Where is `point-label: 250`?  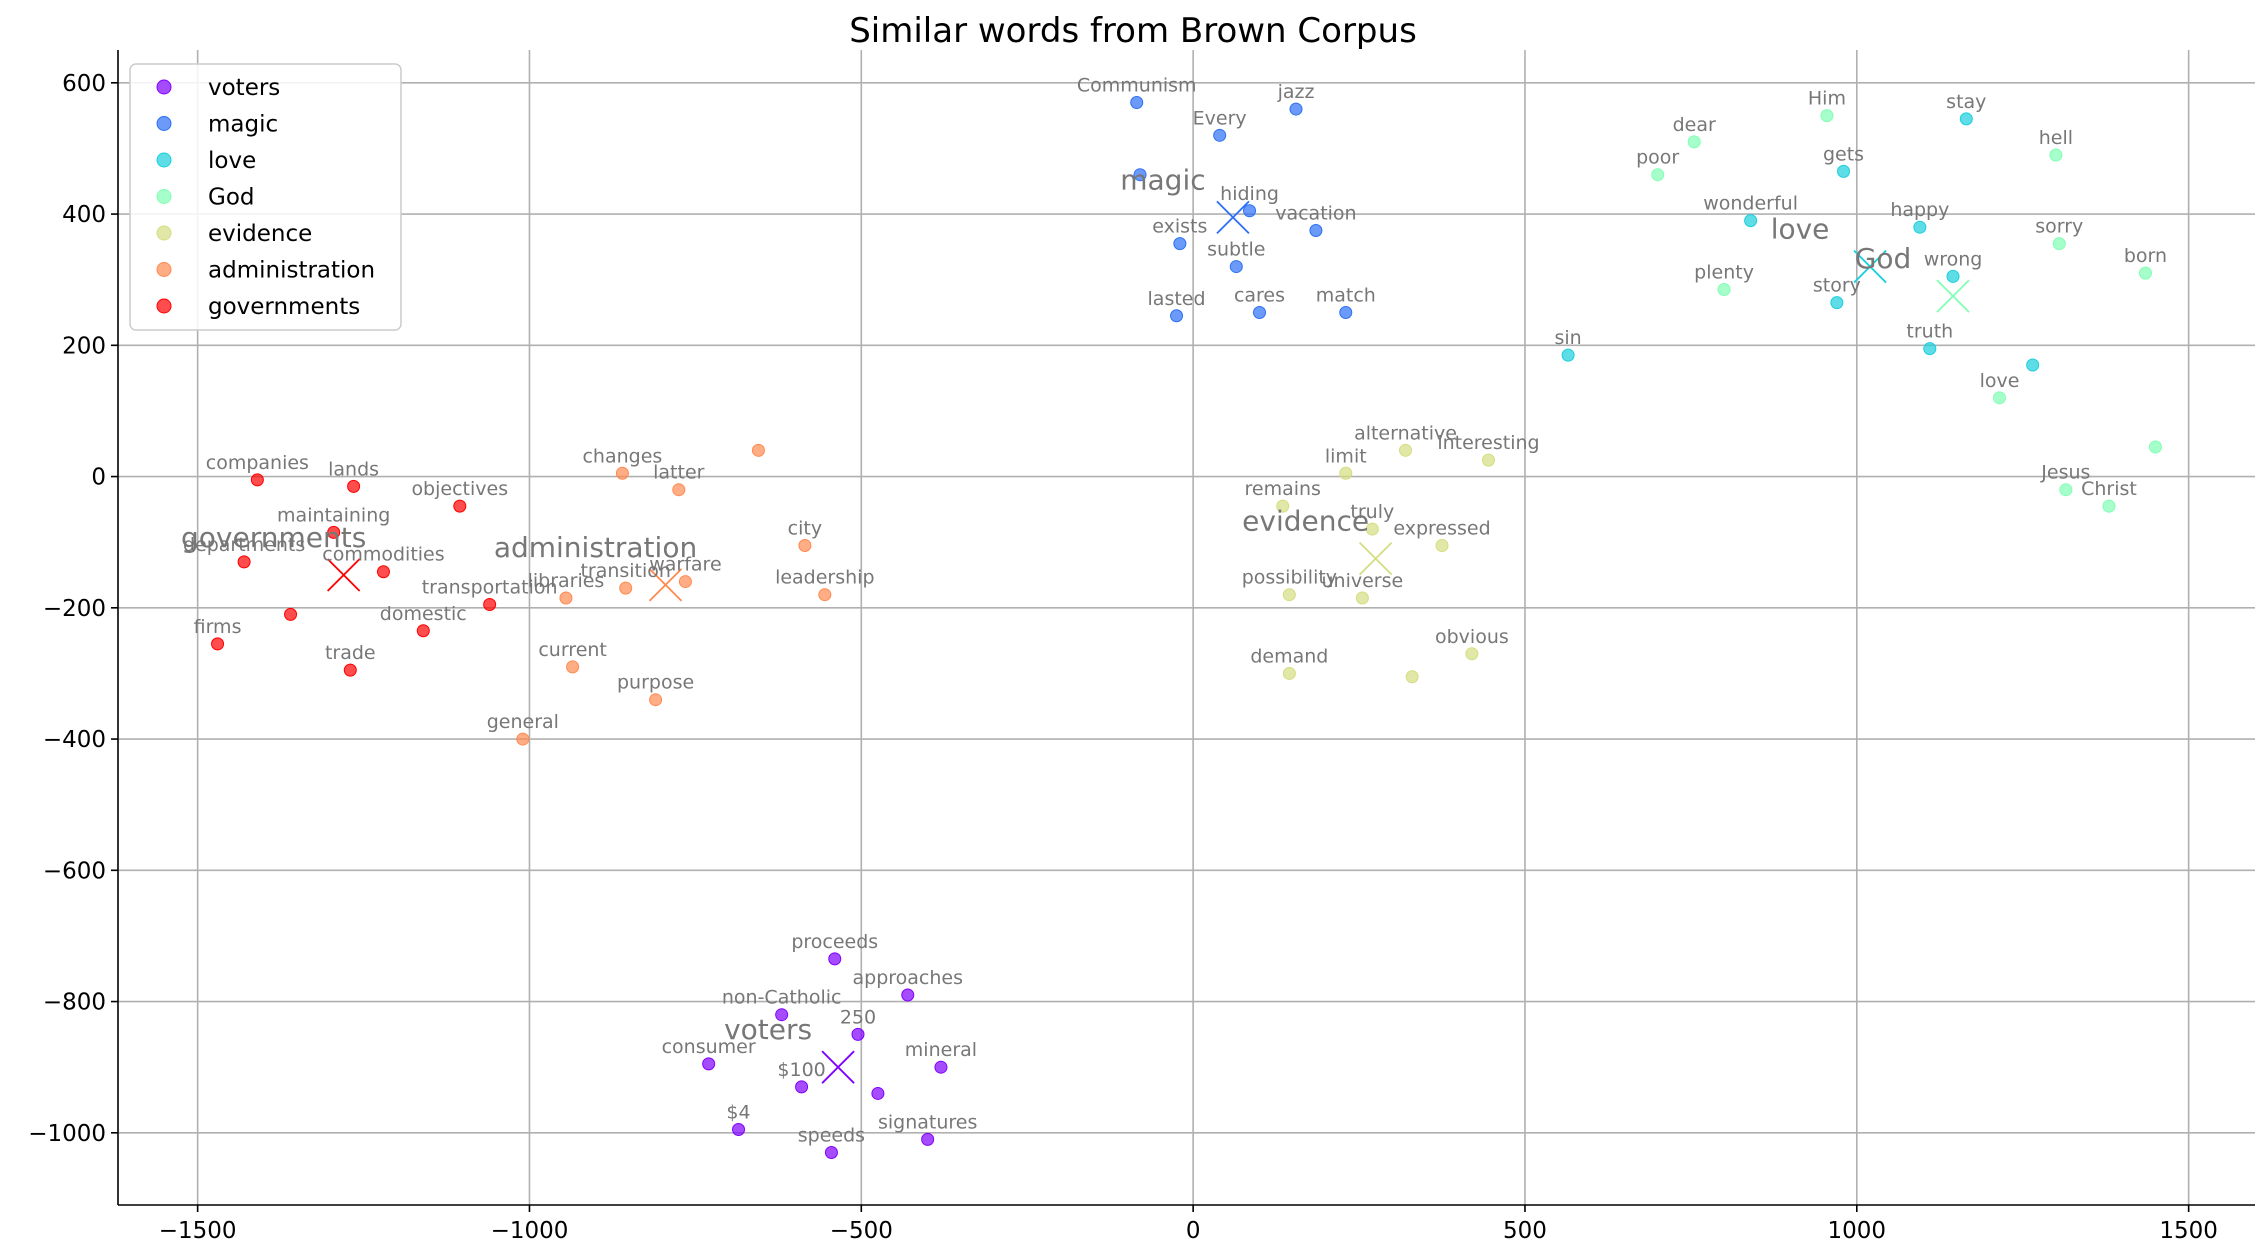 point-label: 250 is located at coordinates (858, 1017).